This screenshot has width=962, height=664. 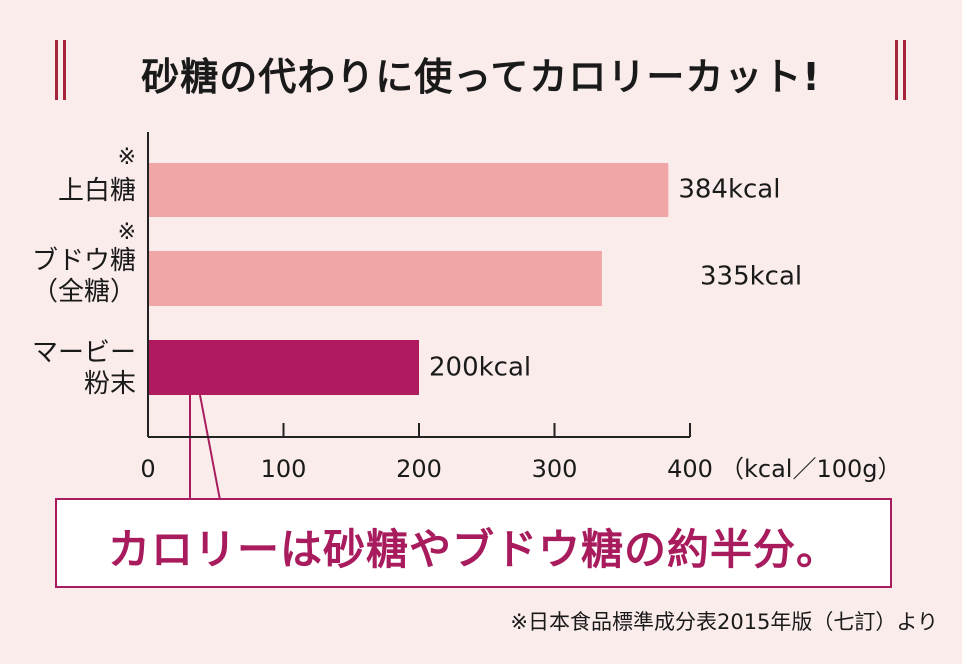 I want to click on source-note: ※日本食品標準成分表2015年版（七訂）より, so click(x=724, y=622).